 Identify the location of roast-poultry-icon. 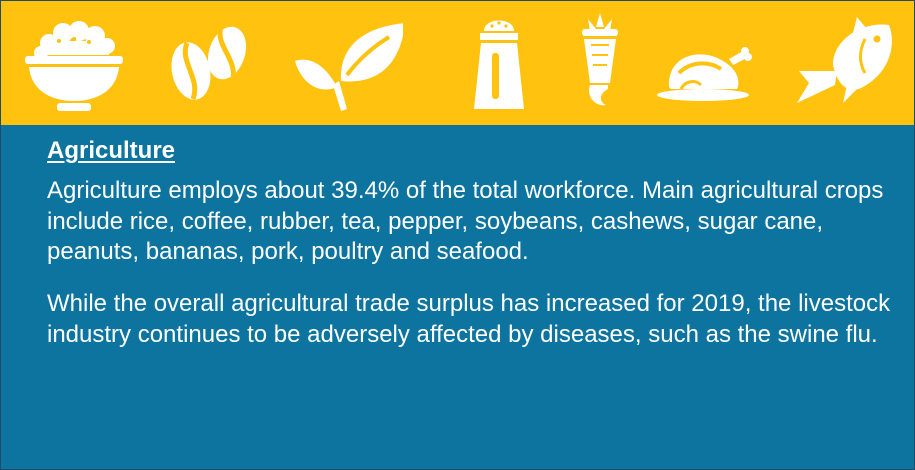
(704, 63).